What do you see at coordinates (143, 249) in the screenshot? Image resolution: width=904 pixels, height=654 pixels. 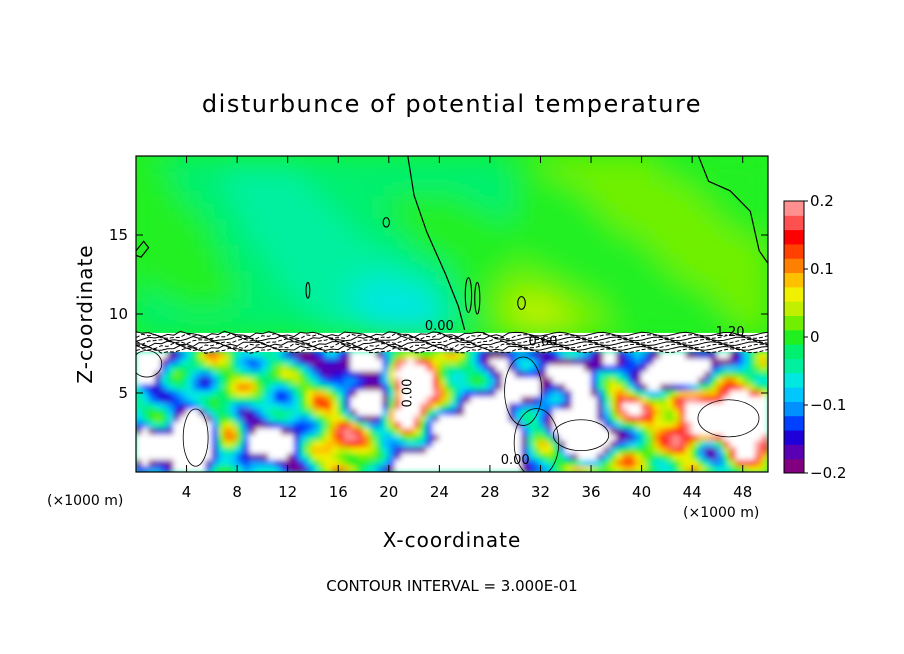 I see `zero-contour-left` at bounding box center [143, 249].